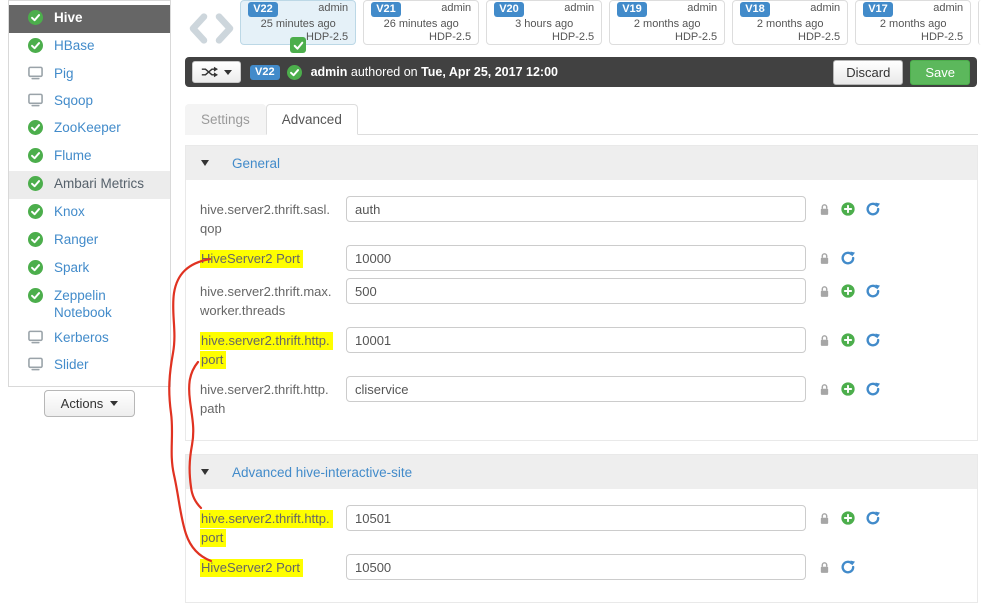 The height and width of the screenshot is (616, 998). Describe the element at coordinates (913, 22) in the screenshot. I see `version-card-v17: V17 admin 2 months ago HDP-2.5` at that location.